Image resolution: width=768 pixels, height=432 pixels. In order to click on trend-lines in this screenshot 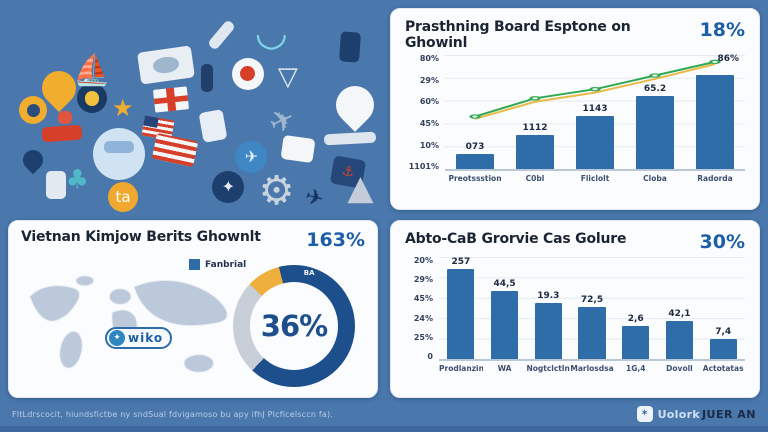, I will do `click(595, 114)`.